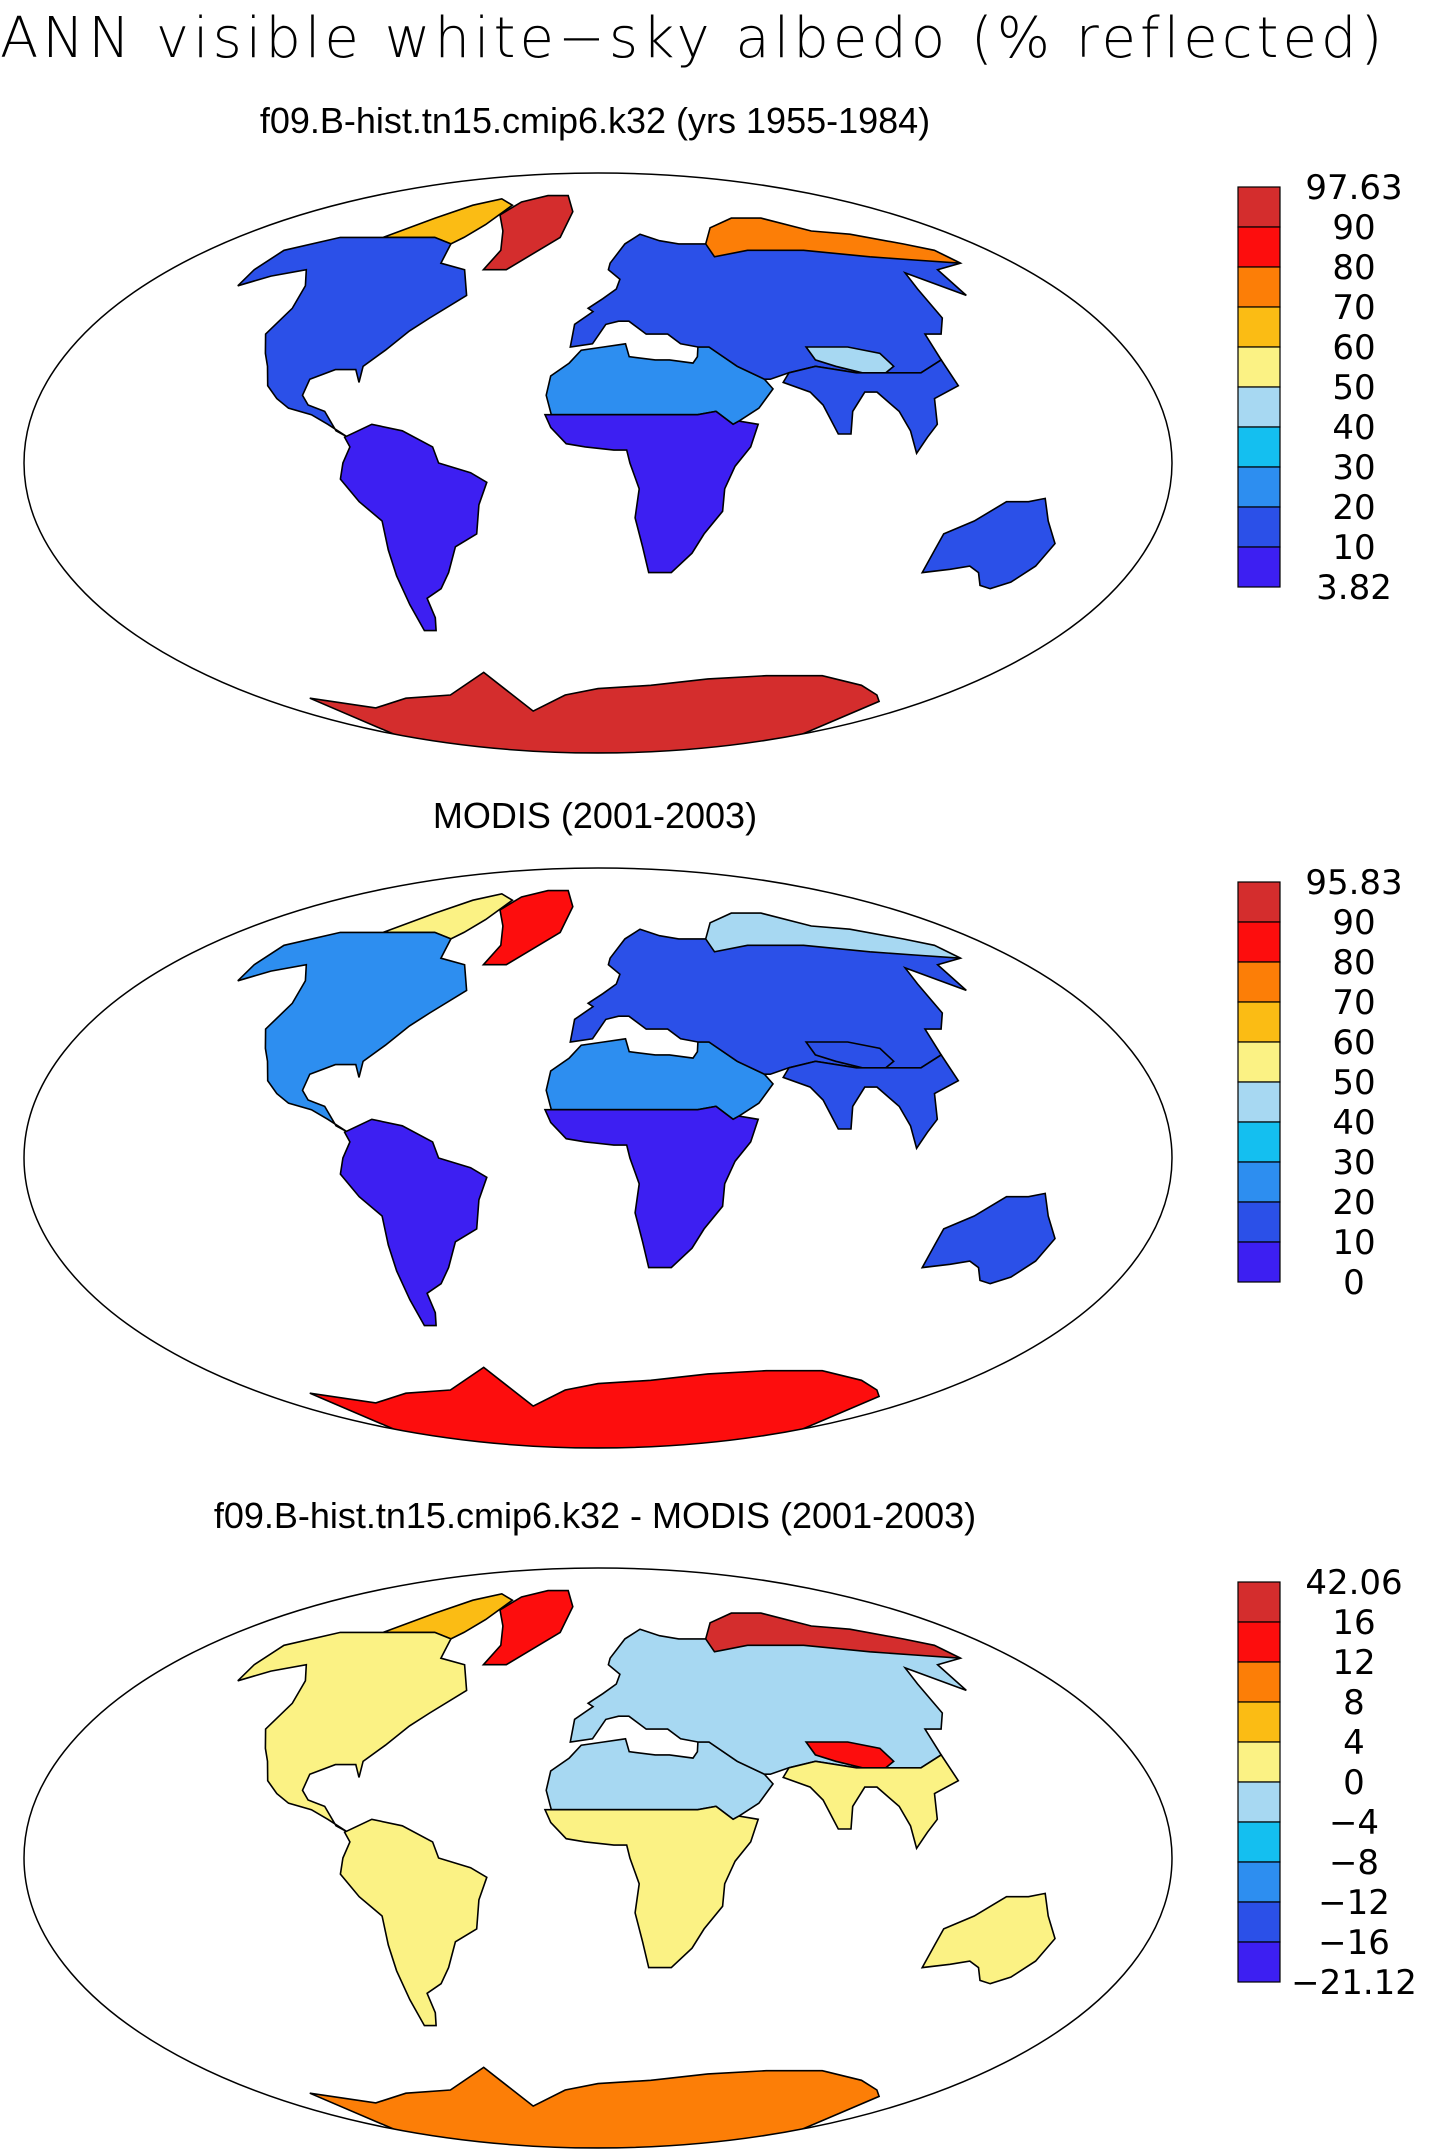  Describe the element at coordinates (1354, 1863) in the screenshot. I see `colorbar-tick-label: −8` at that location.